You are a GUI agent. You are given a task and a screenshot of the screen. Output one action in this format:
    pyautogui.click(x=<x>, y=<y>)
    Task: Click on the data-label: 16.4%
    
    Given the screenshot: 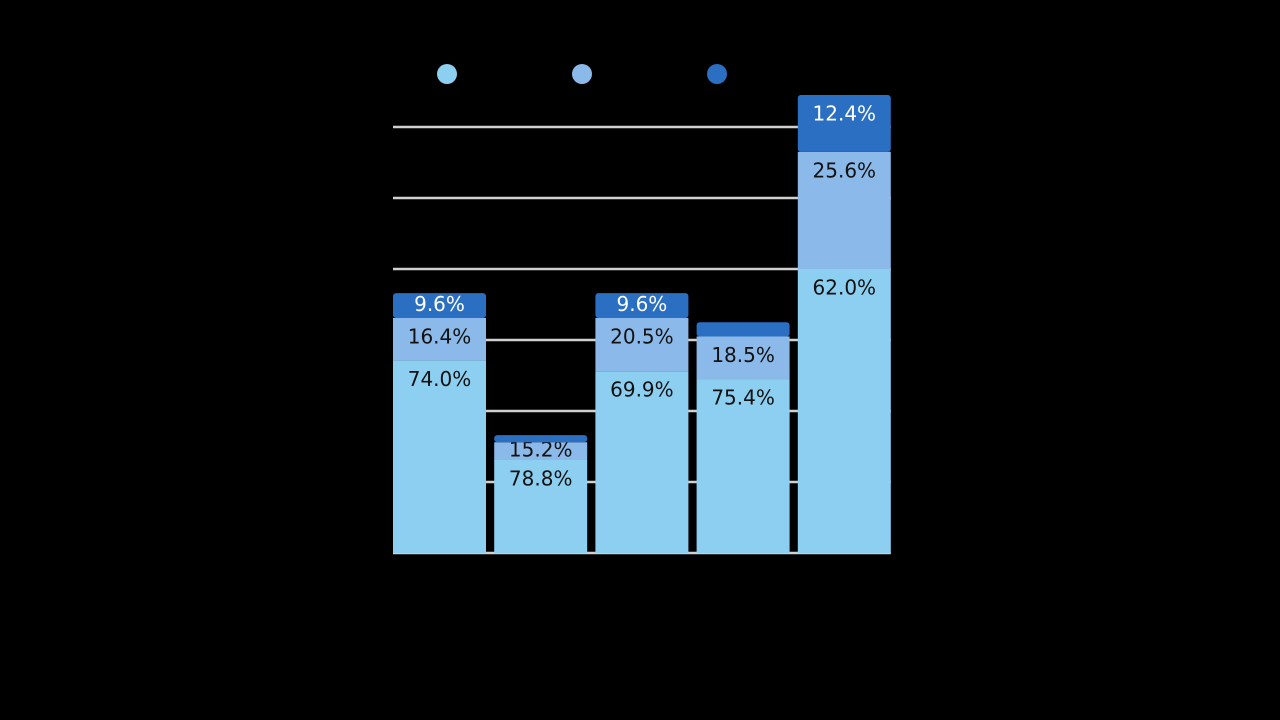 What is the action you would take?
    pyautogui.click(x=440, y=336)
    